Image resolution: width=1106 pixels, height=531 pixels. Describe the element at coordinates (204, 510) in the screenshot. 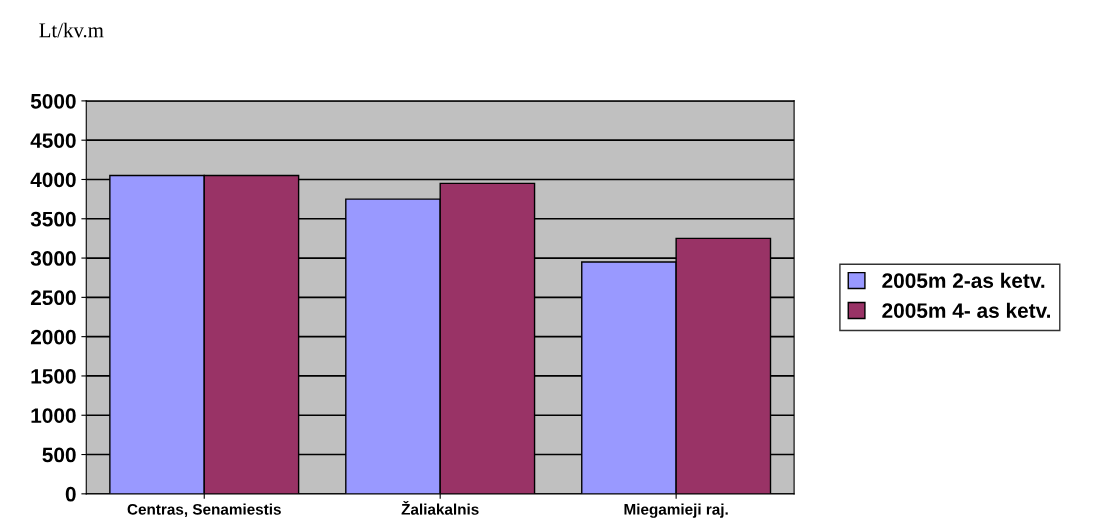

I see `x-tick-label: Centras, Senamiestis` at that location.